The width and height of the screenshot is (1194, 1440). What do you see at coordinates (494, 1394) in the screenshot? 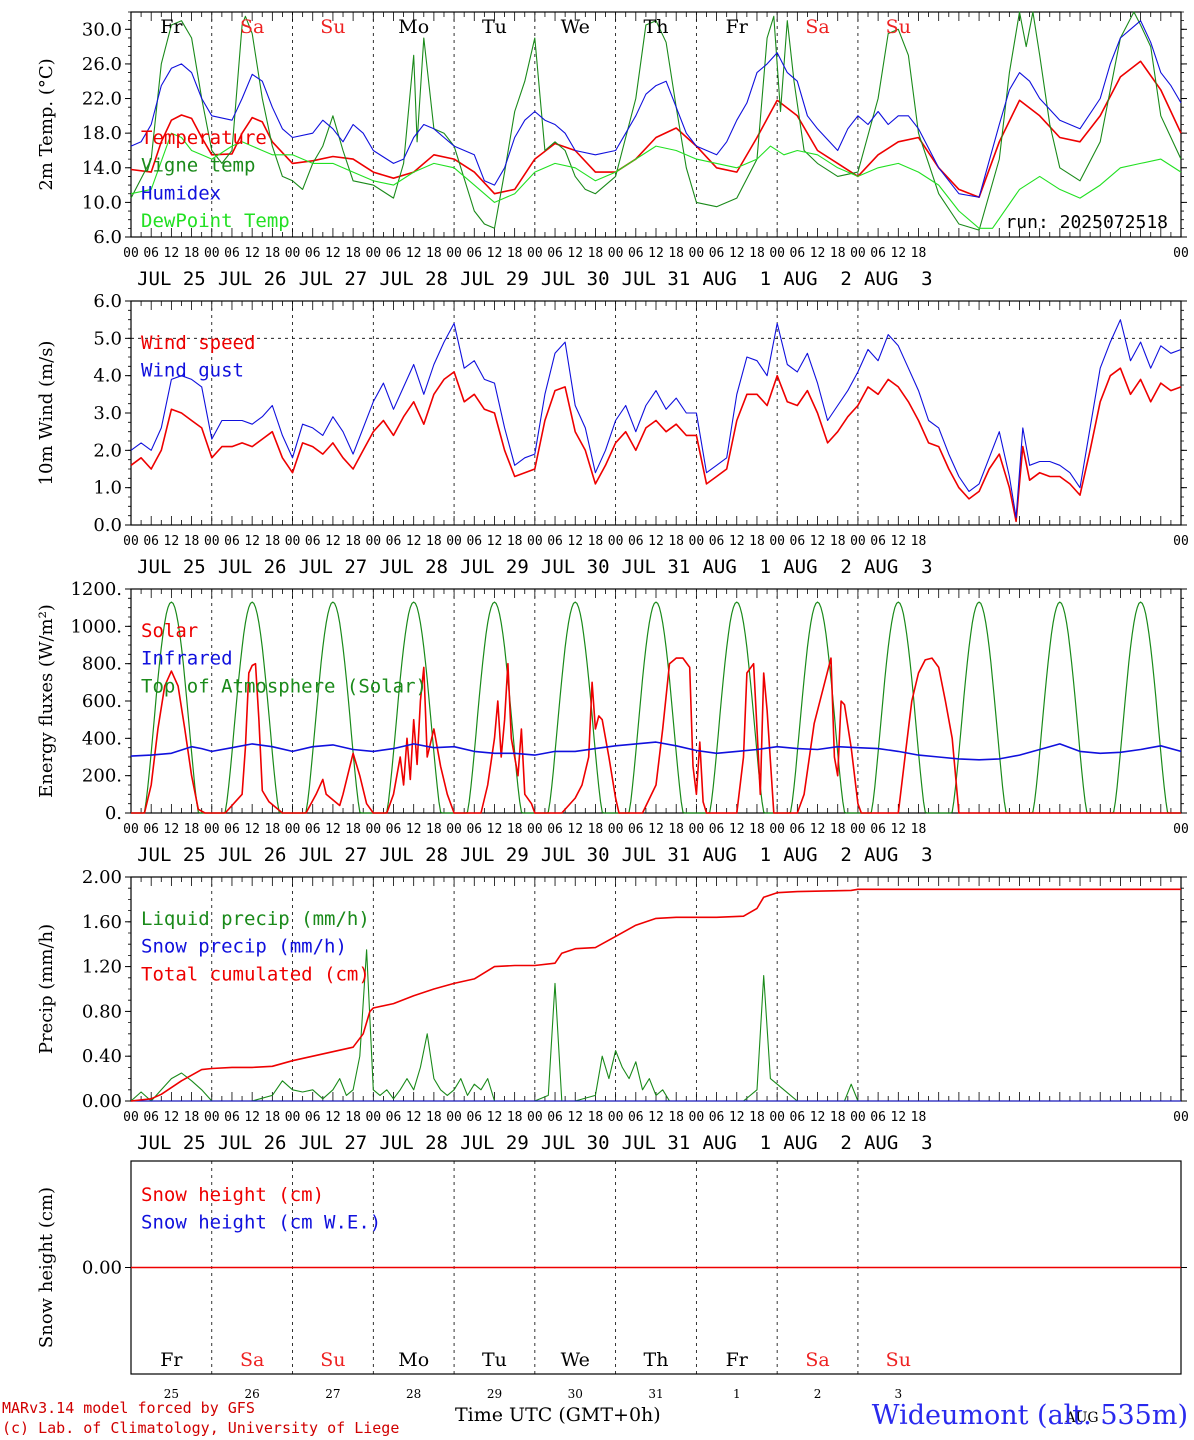
I see `day-number: 29` at bounding box center [494, 1394].